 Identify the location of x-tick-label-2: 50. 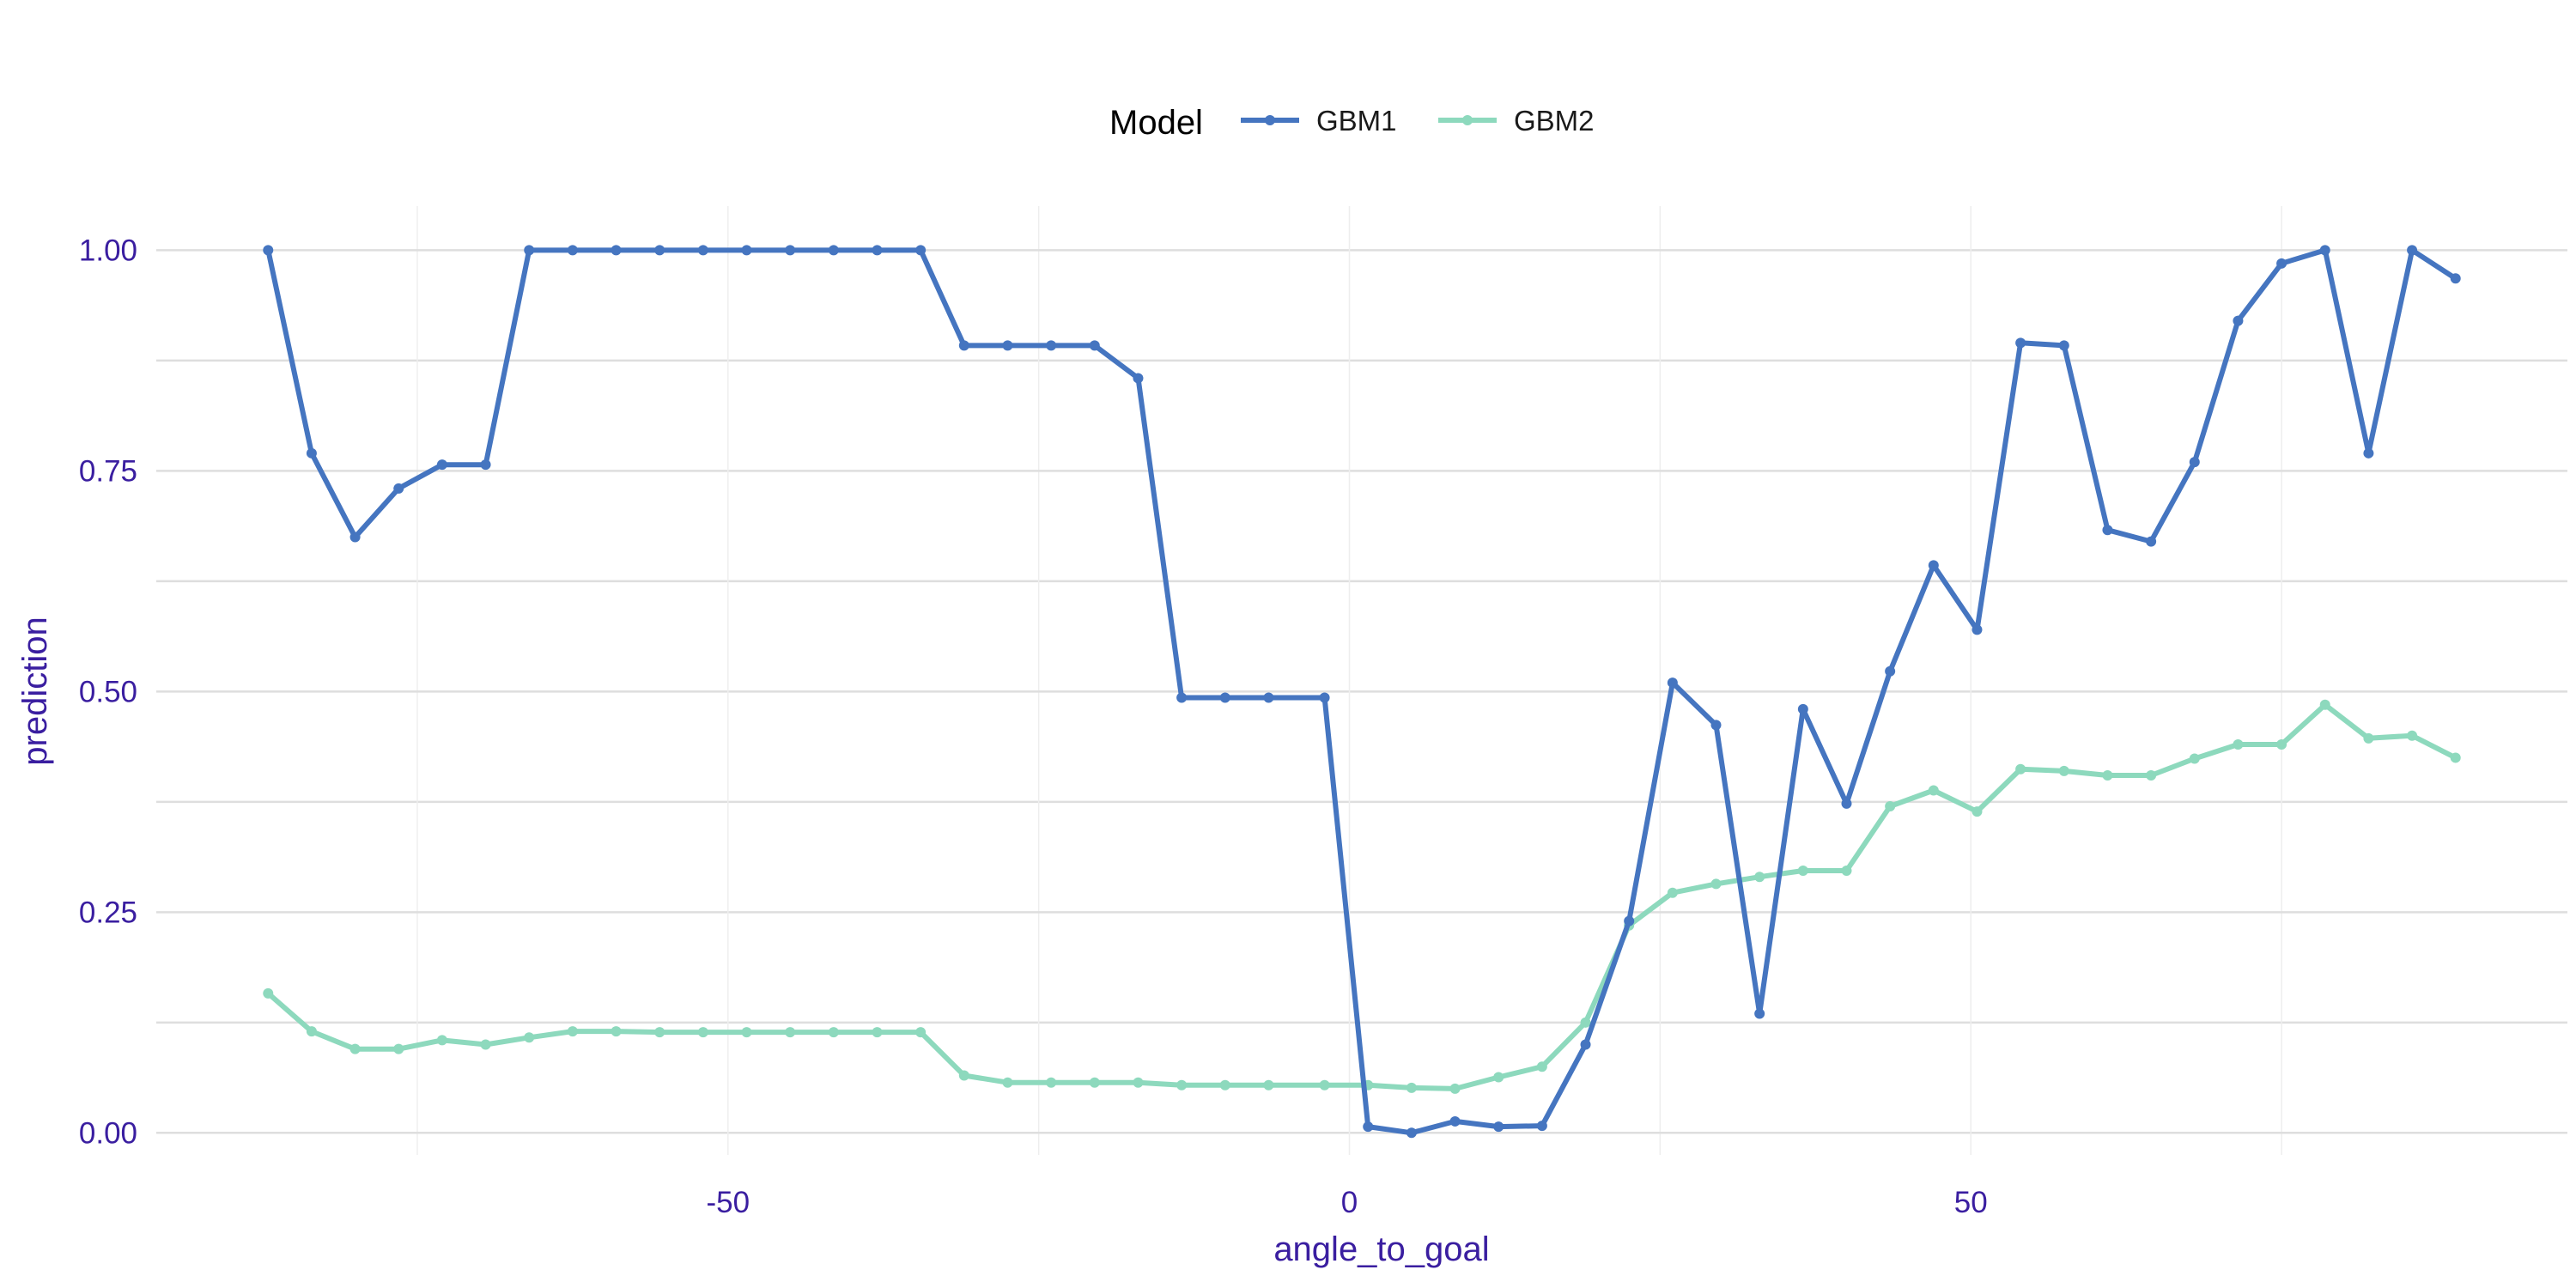
(1971, 1202).